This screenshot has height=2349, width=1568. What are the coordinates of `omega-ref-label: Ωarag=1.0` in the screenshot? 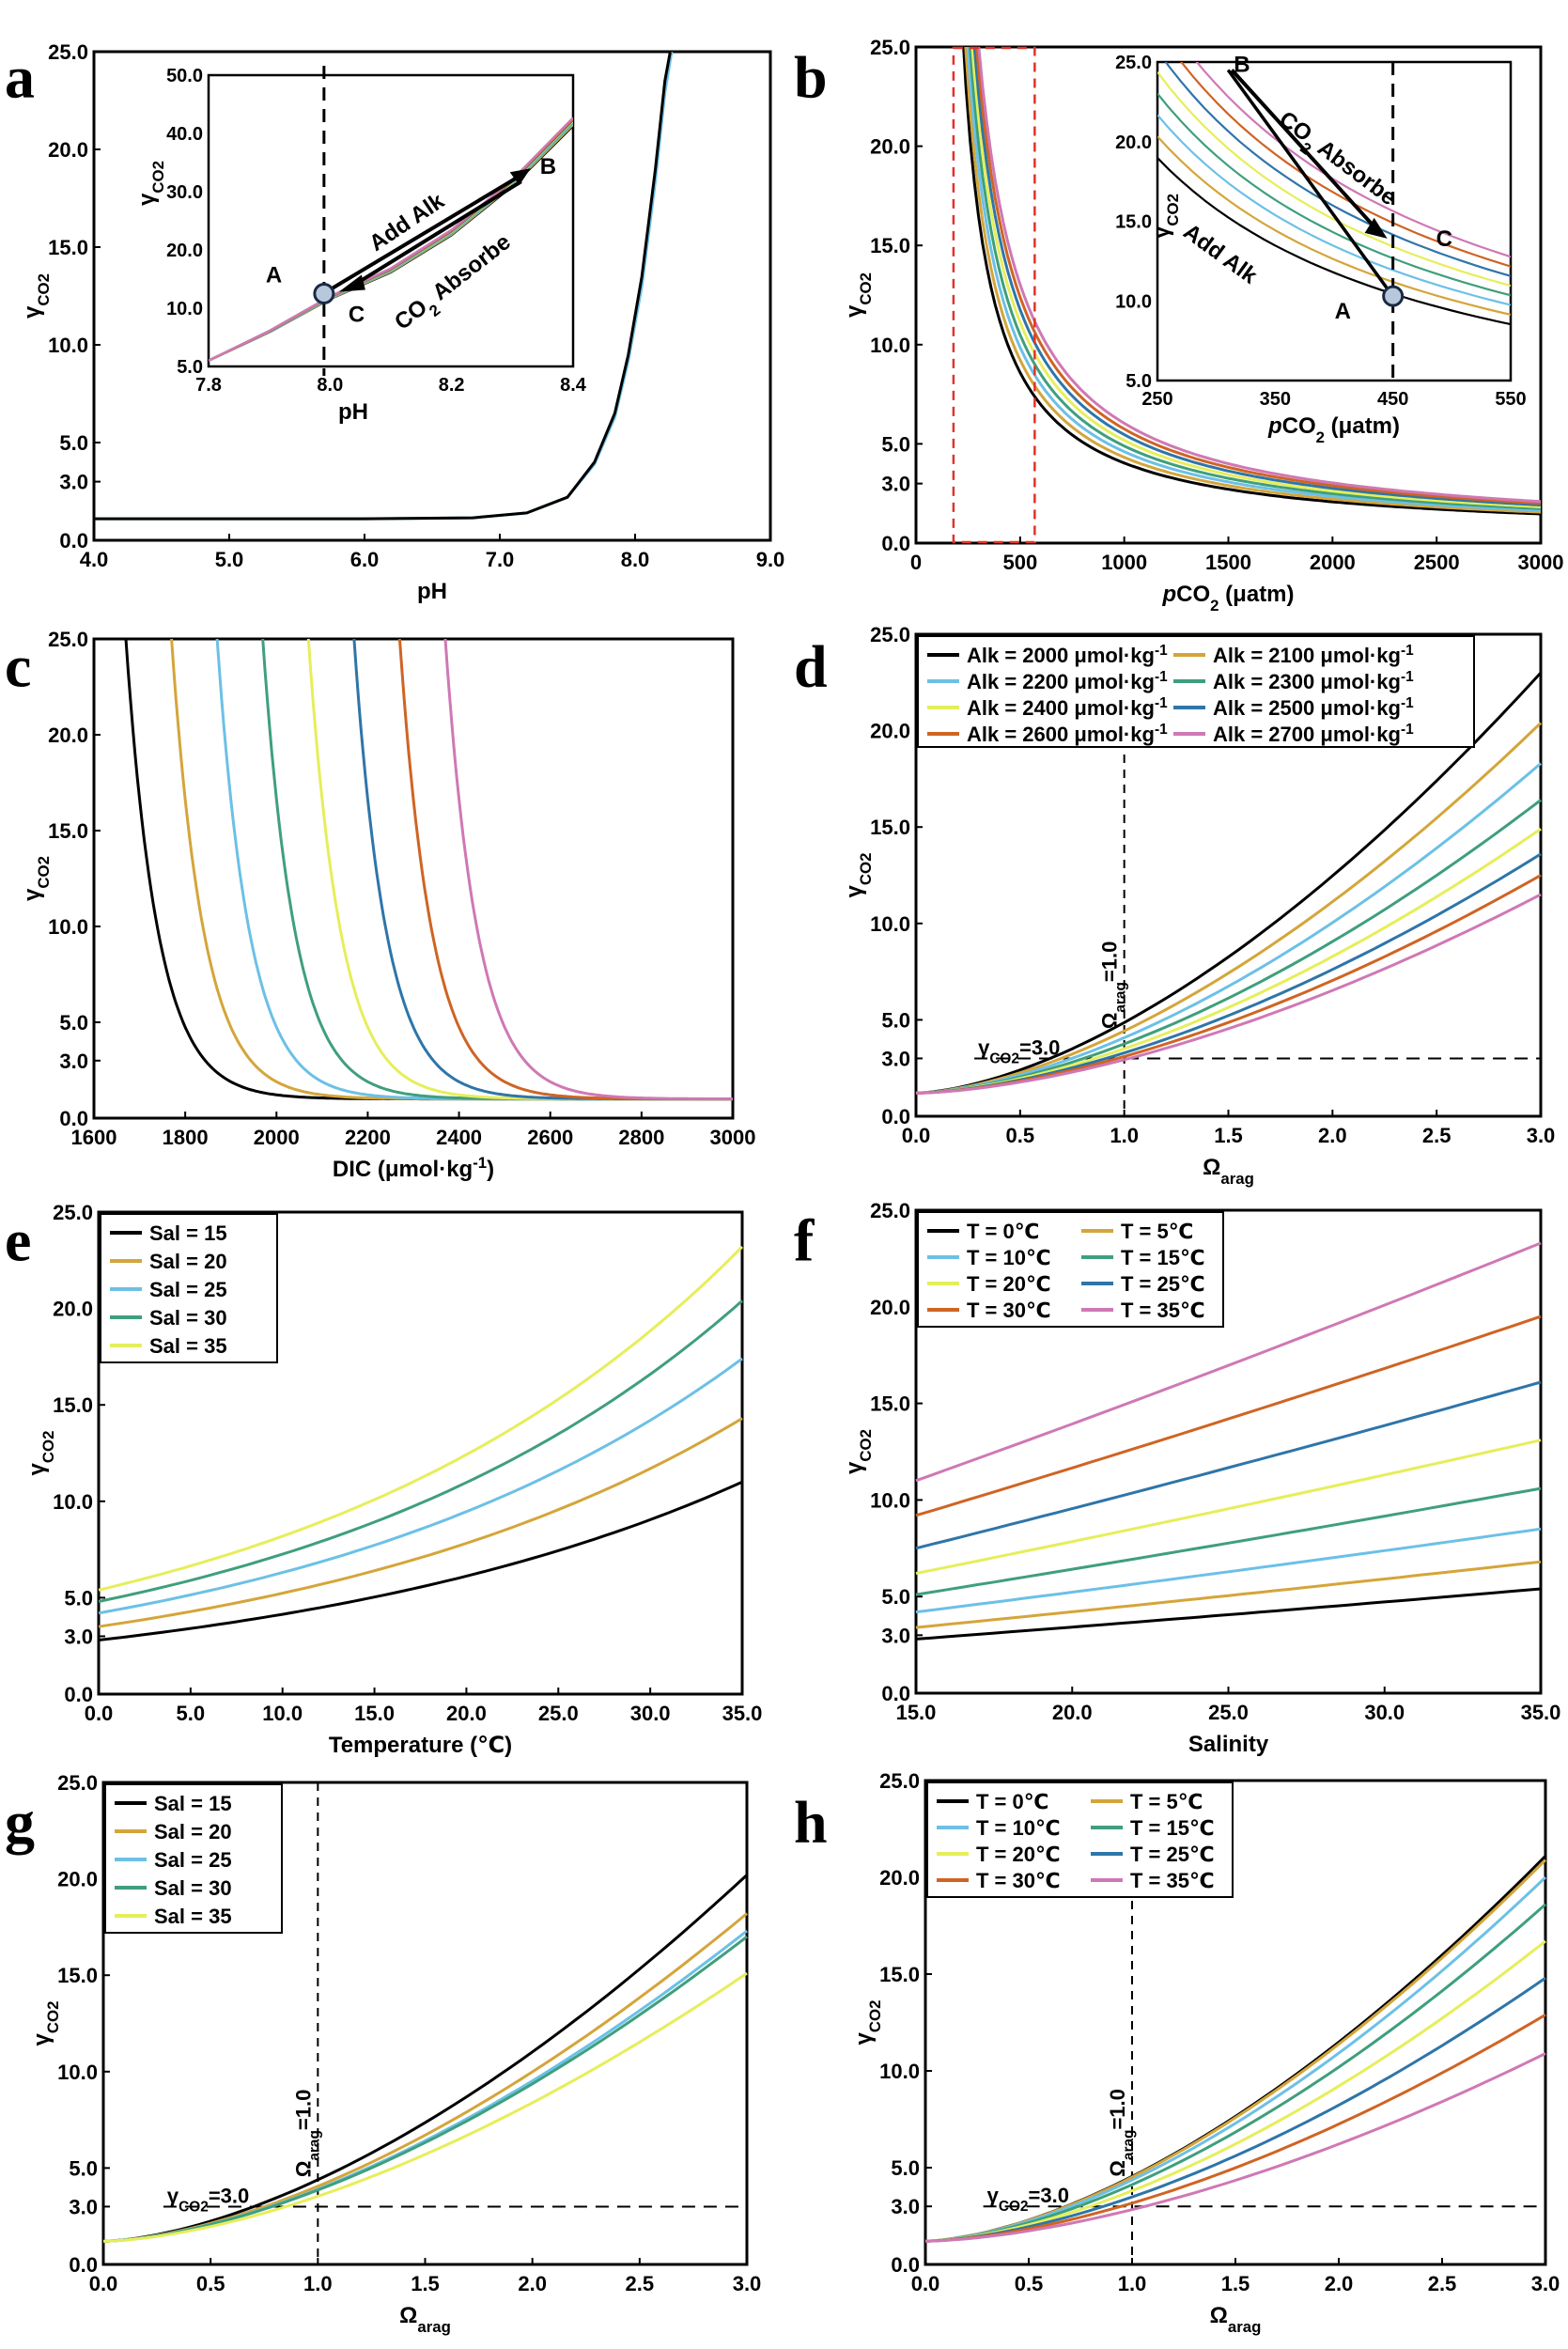 It's located at (1121, 2133).